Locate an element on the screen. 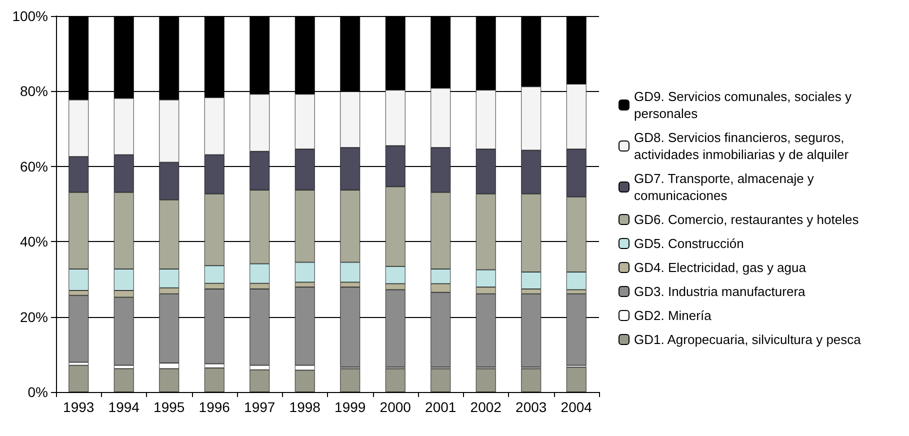 Image resolution: width=909 pixels, height=436 pixels. x-tick-label: 2000 is located at coordinates (396, 407).